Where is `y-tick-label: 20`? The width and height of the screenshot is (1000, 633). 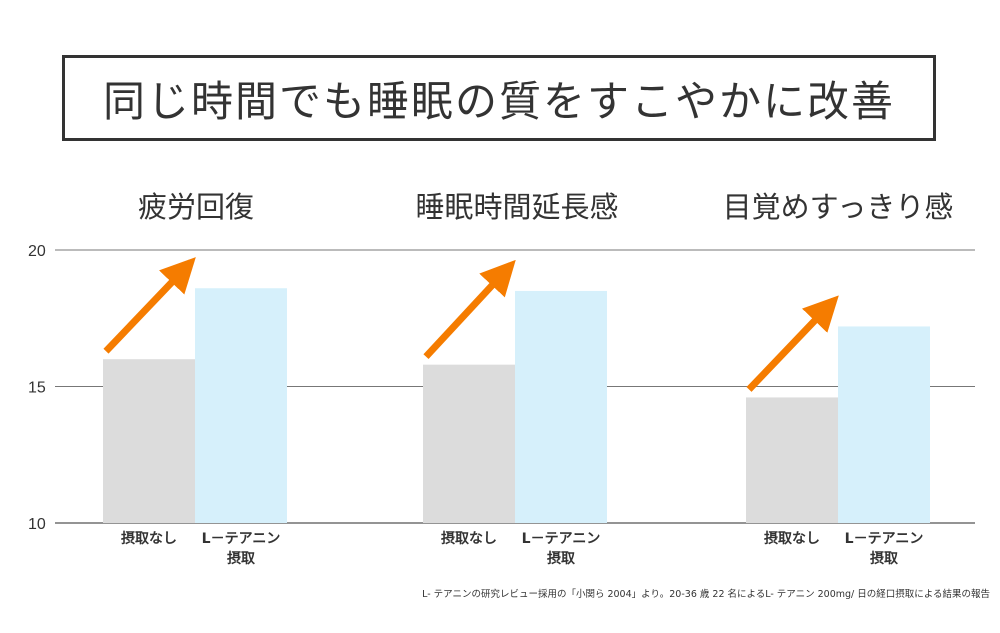
y-tick-label: 20 is located at coordinates (37, 251).